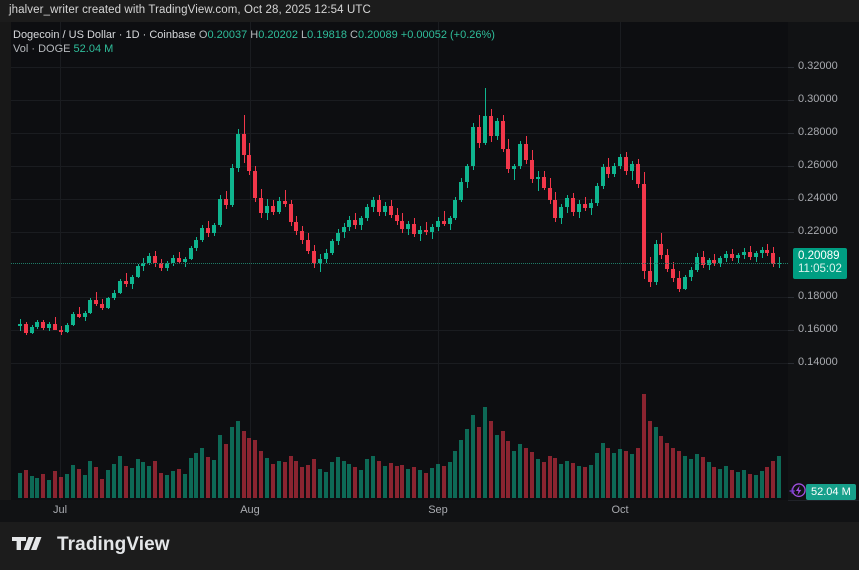 The image size is (859, 570). Describe the element at coordinates (820, 269) in the screenshot. I see `current-price-time: 11:05:02` at that location.